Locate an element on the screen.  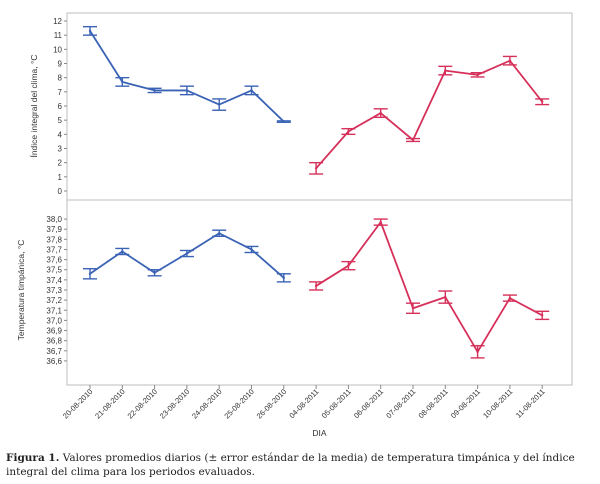
y-tick-label-1: 3 is located at coordinates (60, 149).